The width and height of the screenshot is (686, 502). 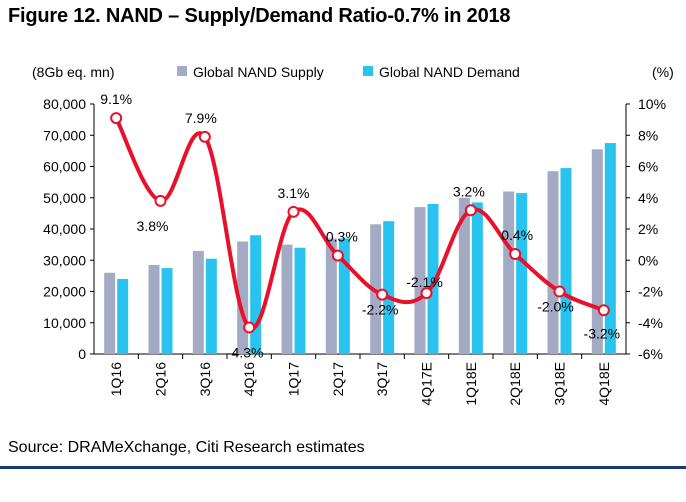 I want to click on legend-swatch-demand, so click(x=368, y=71).